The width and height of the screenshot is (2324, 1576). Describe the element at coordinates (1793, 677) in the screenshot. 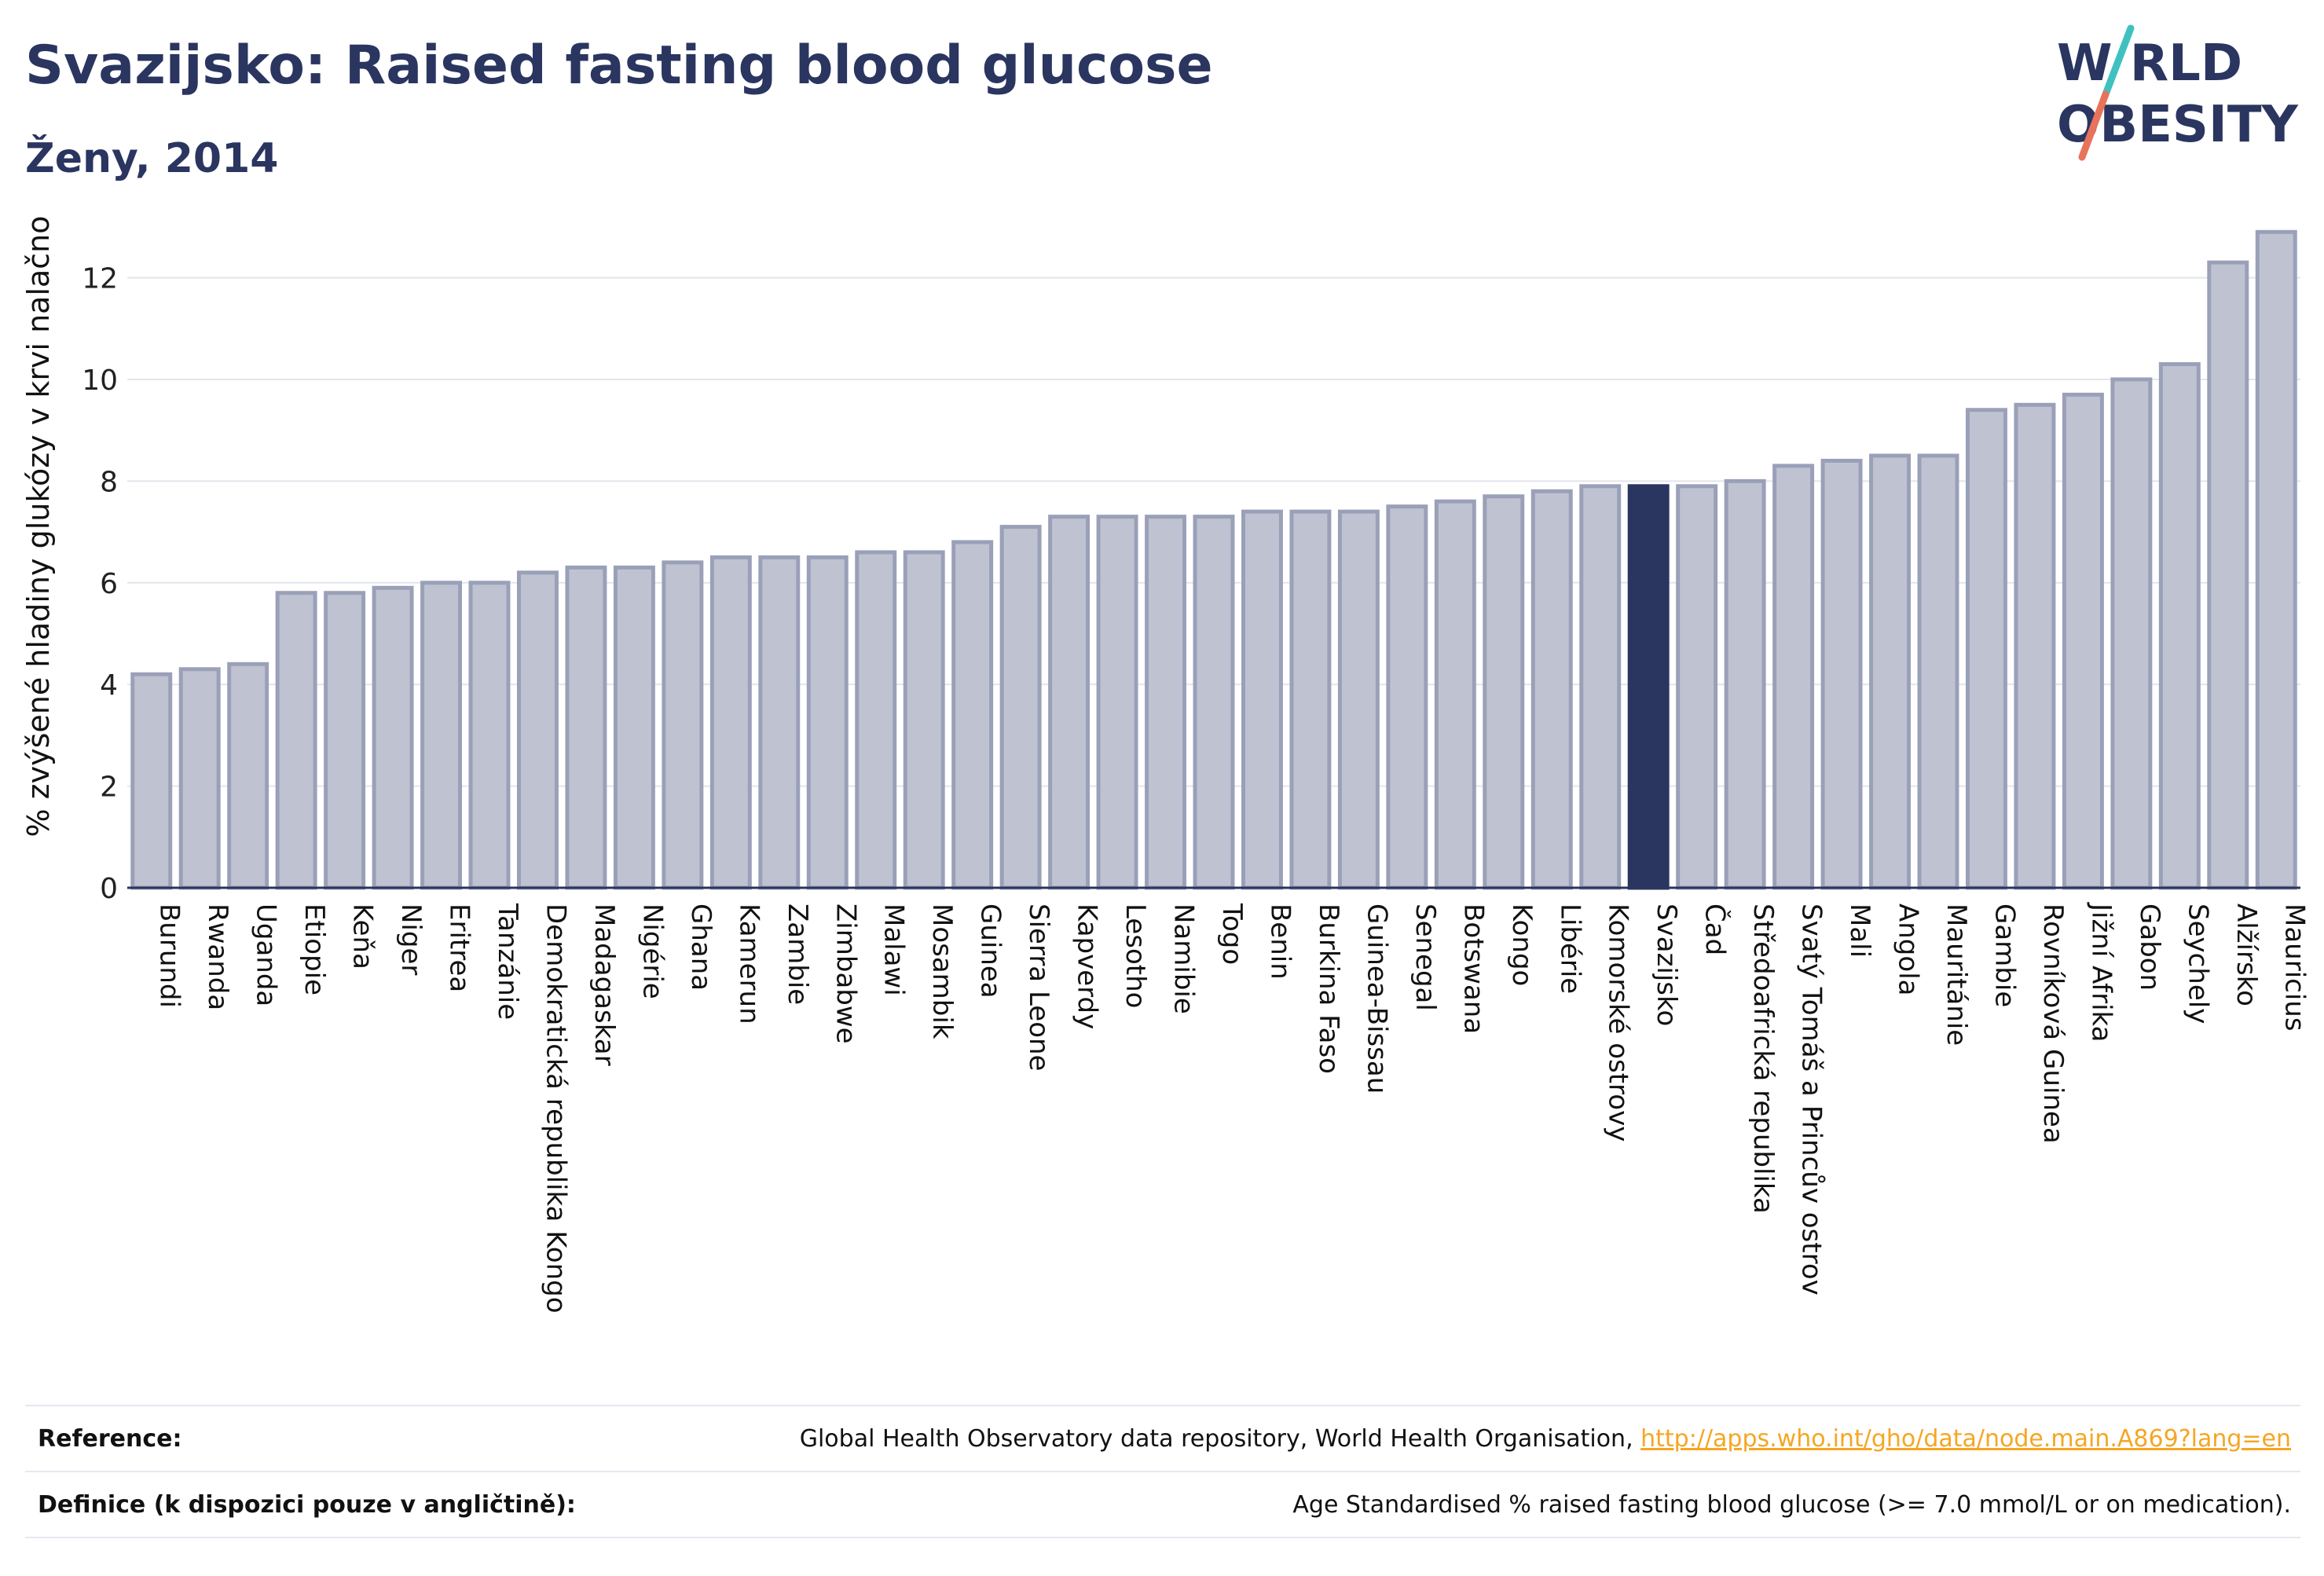

I see `bar-svatý-tomáš-a-princův-ostrov` at that location.